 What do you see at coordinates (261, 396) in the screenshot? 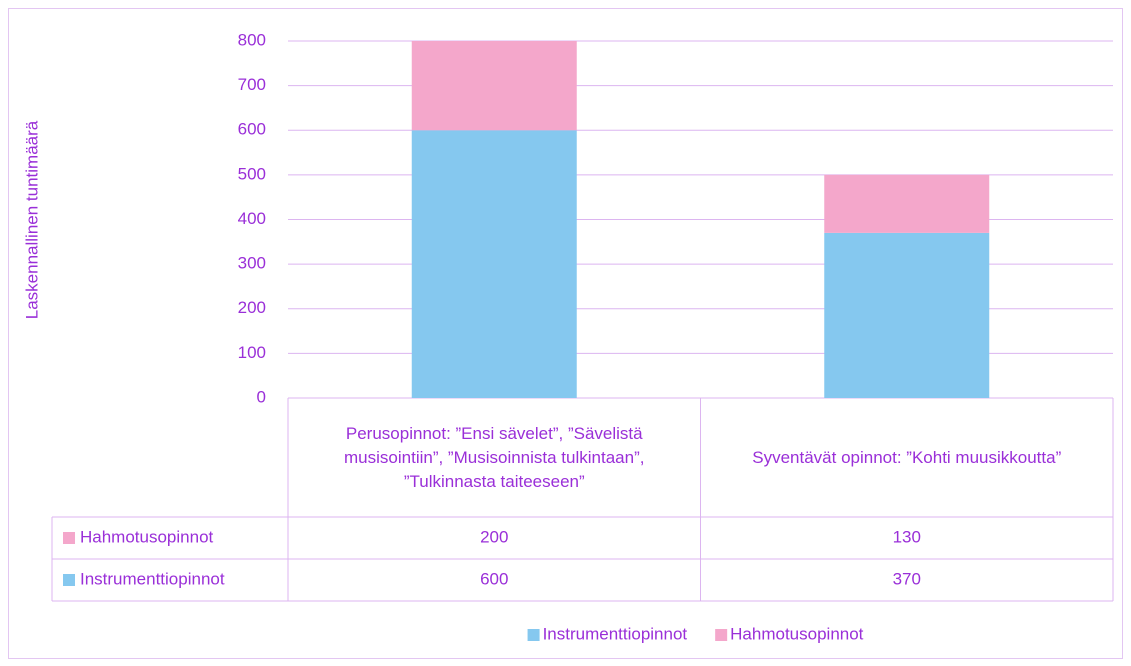
I see `y-tick-label: 0` at bounding box center [261, 396].